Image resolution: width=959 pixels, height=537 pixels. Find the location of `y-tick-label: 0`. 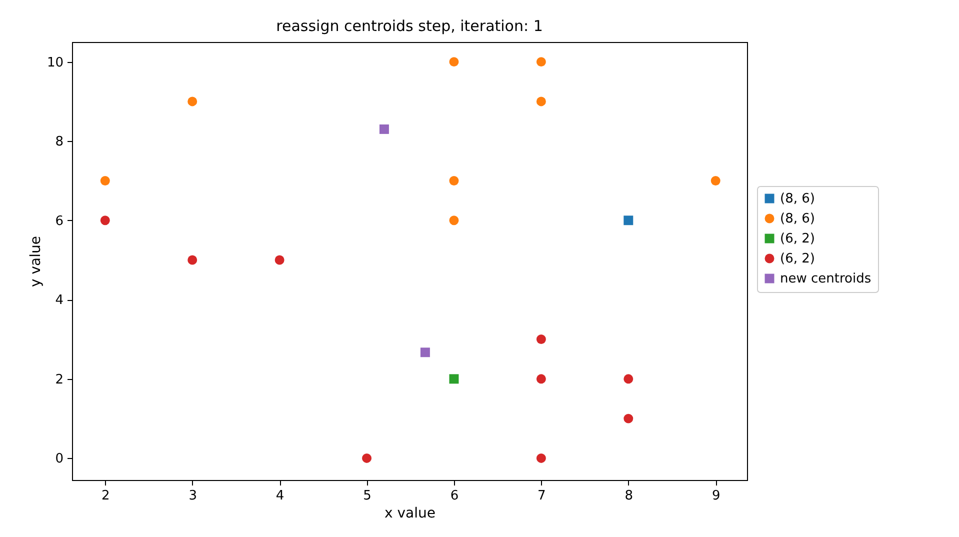

y-tick-label: 0 is located at coordinates (59, 459).